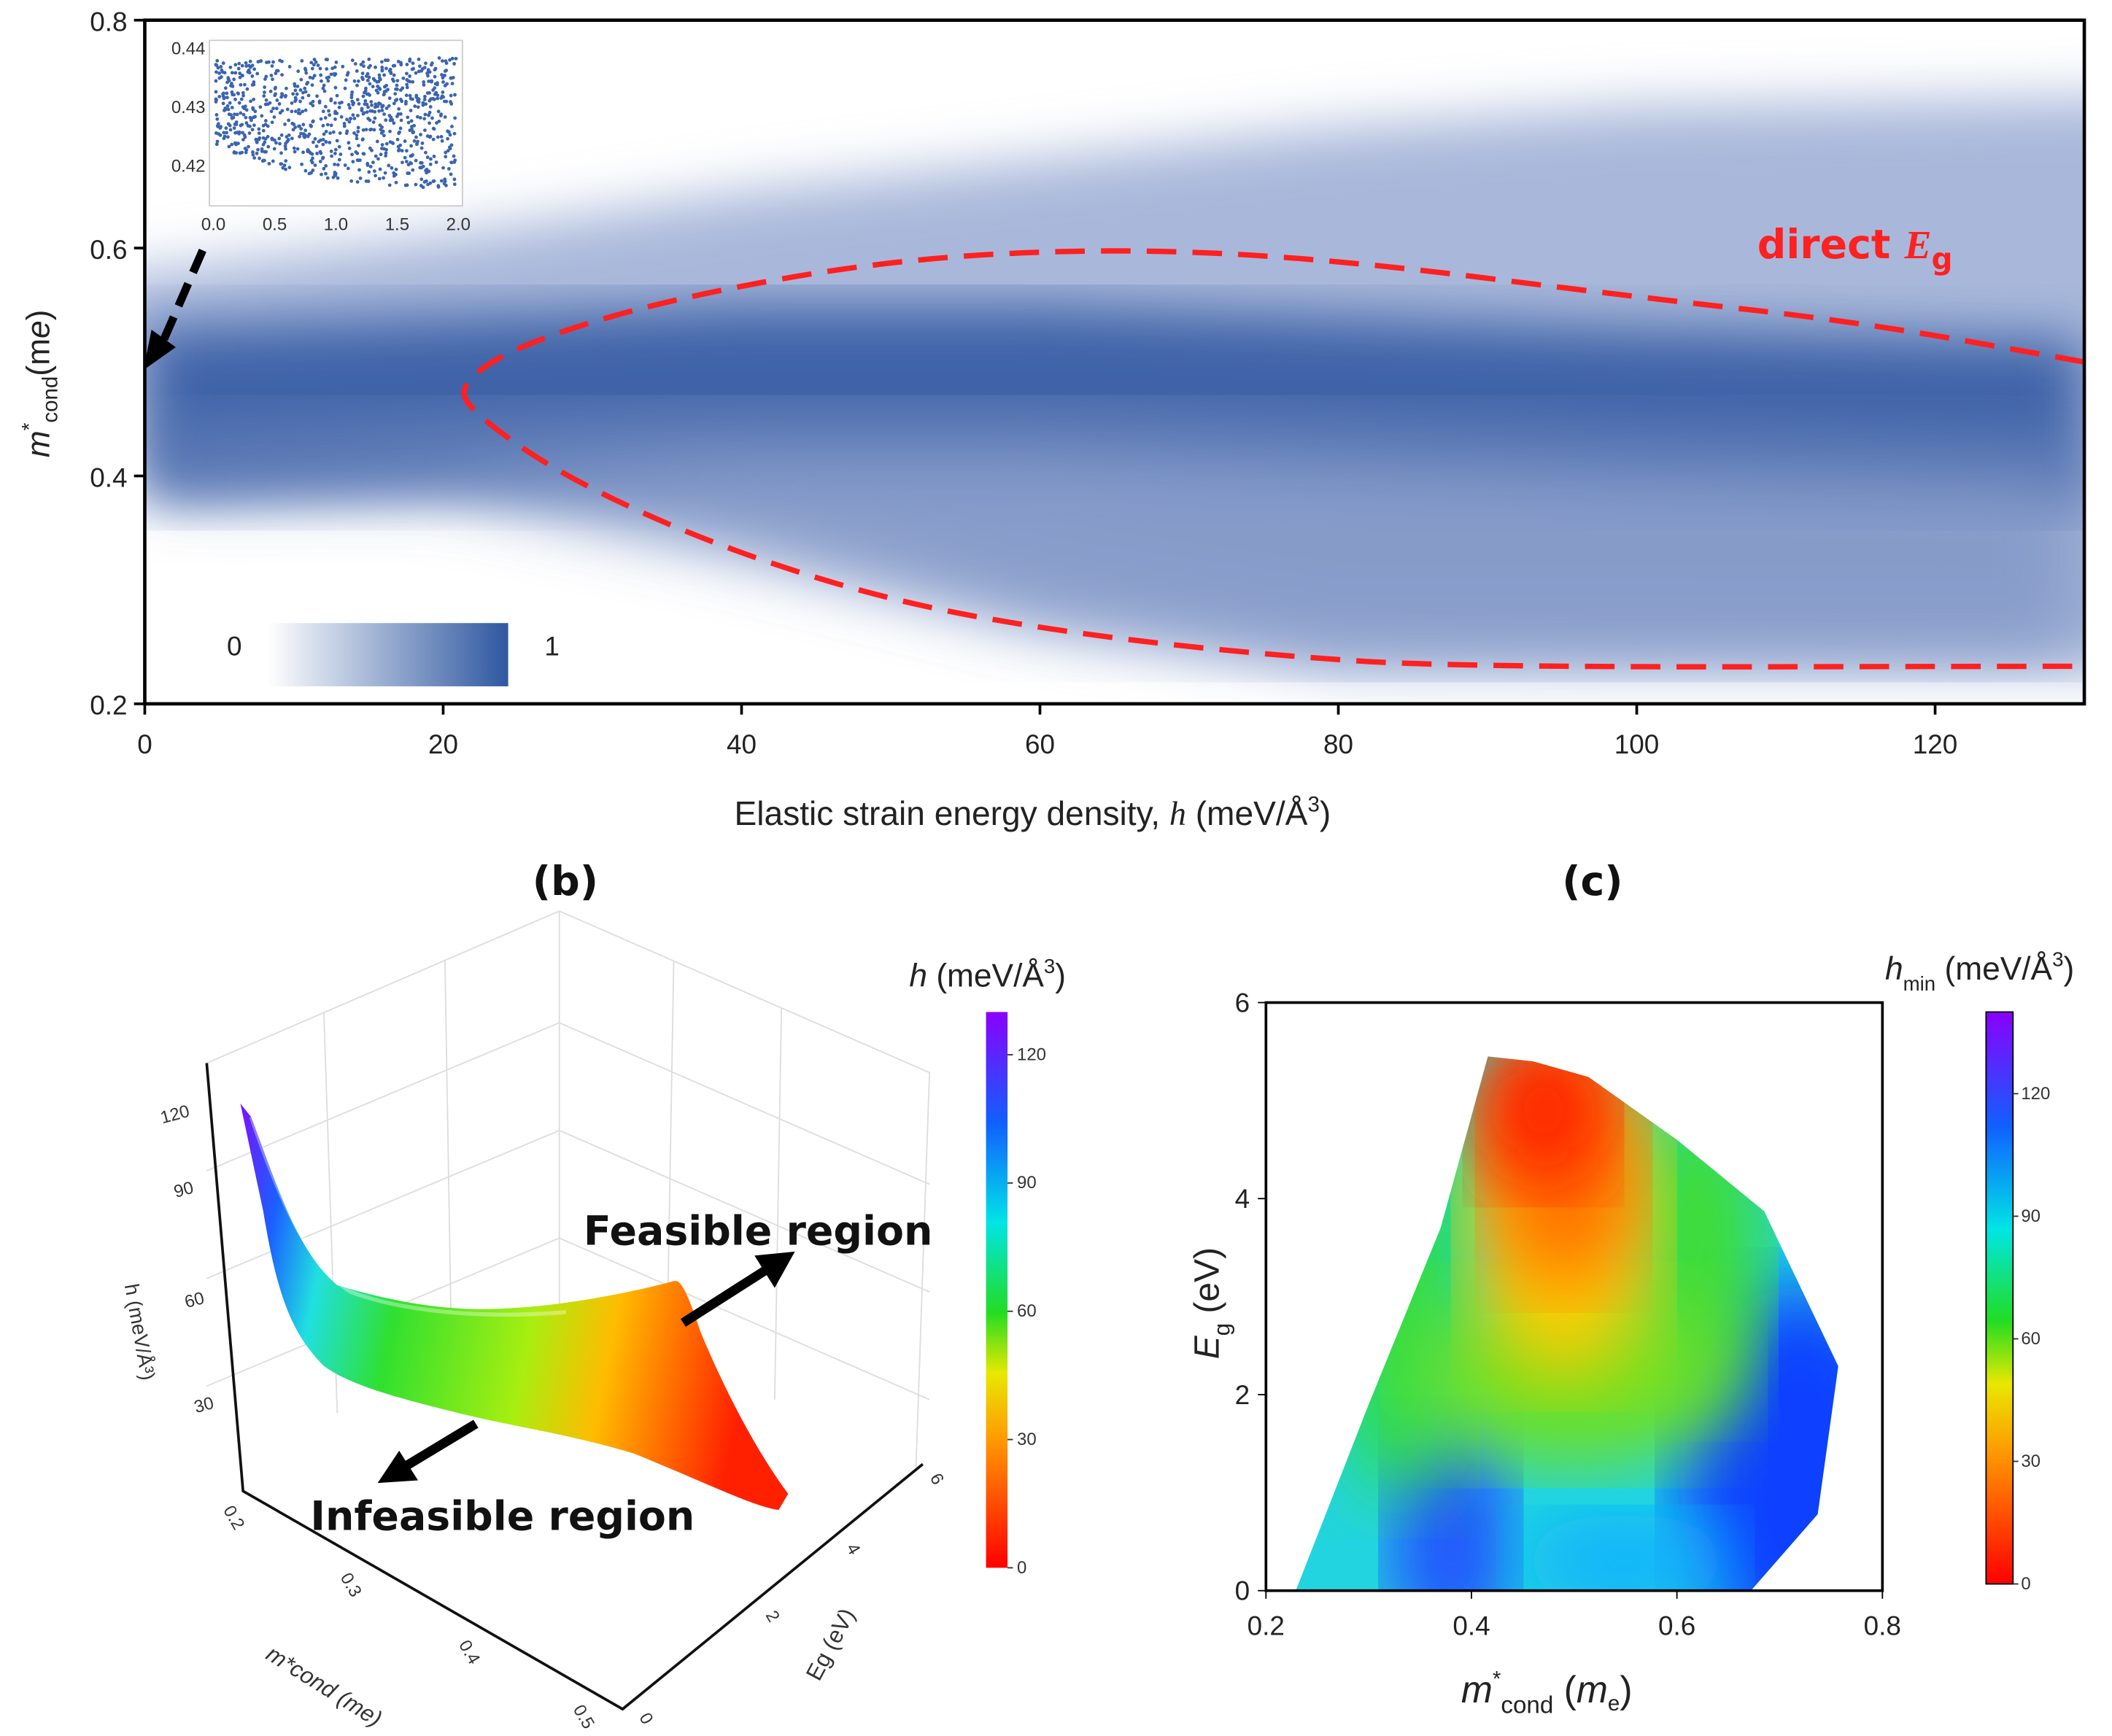 The height and width of the screenshot is (1736, 2112). I want to click on c-colorbar, so click(1999, 1298).